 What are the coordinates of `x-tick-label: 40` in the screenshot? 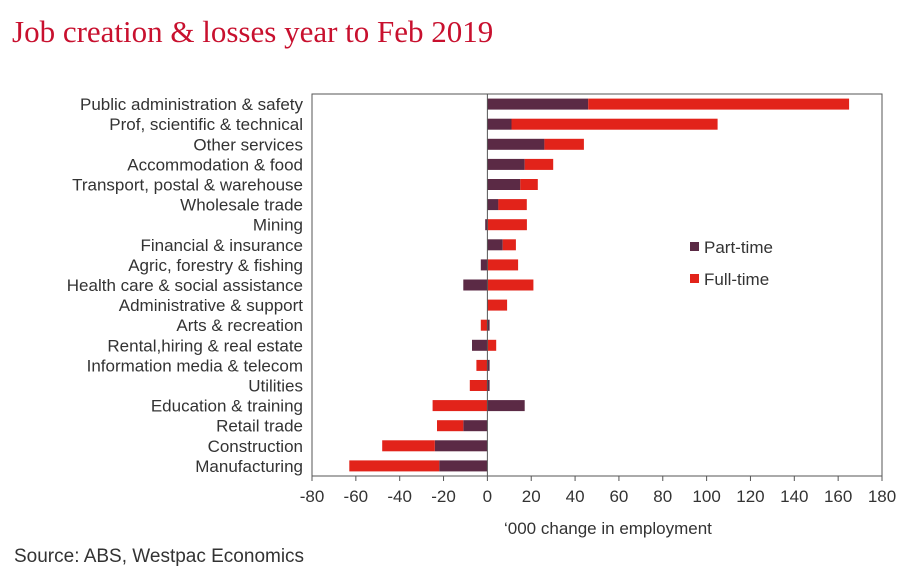 It's located at (575, 496).